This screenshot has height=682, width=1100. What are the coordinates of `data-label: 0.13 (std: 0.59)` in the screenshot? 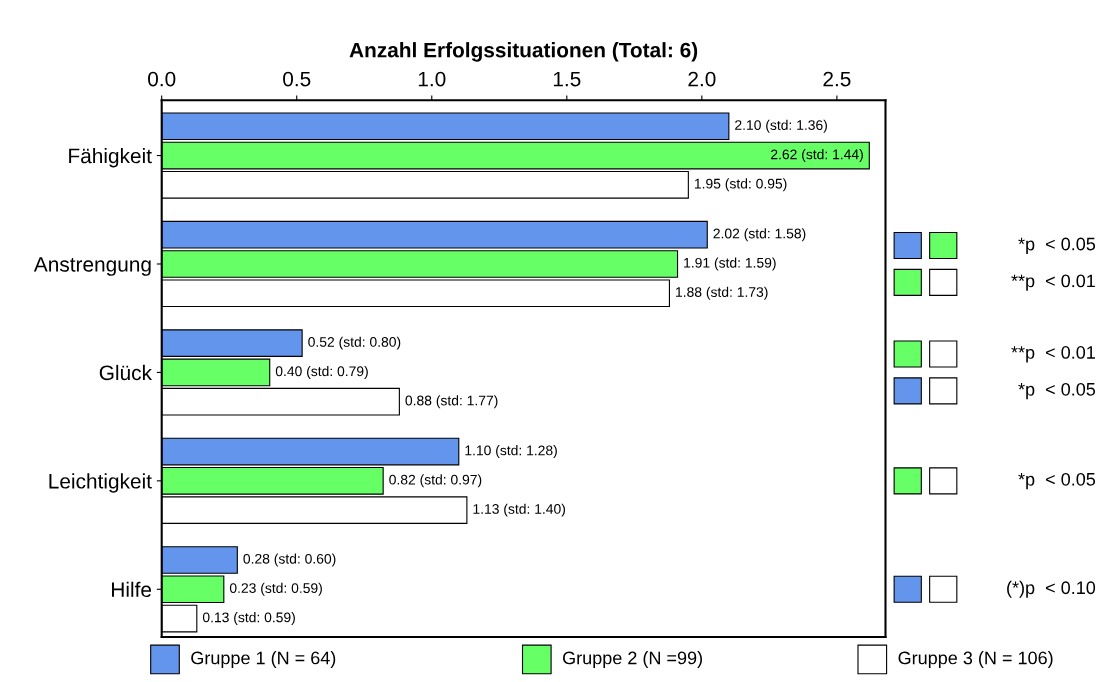 It's located at (248, 619).